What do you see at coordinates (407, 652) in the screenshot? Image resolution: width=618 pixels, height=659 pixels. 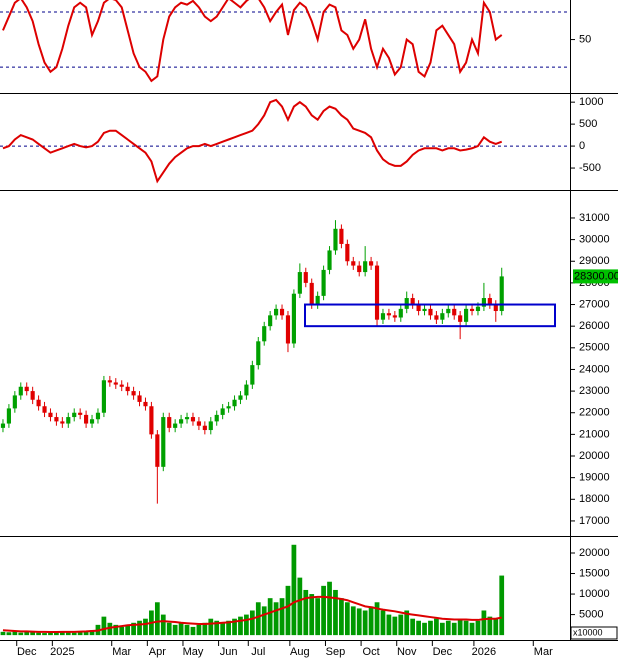 I see `x-tick-label: Nov` at bounding box center [407, 652].